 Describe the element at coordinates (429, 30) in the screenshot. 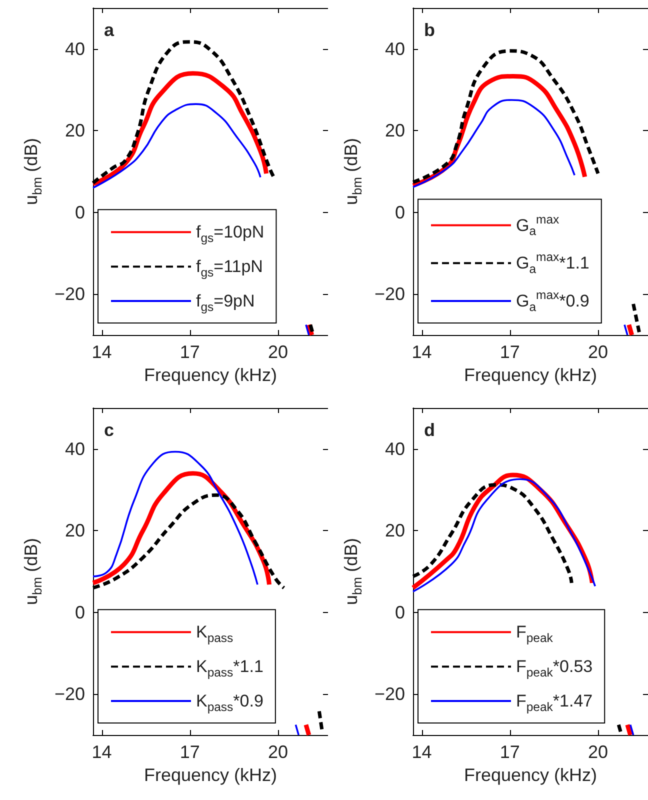

I see `text: b` at that location.